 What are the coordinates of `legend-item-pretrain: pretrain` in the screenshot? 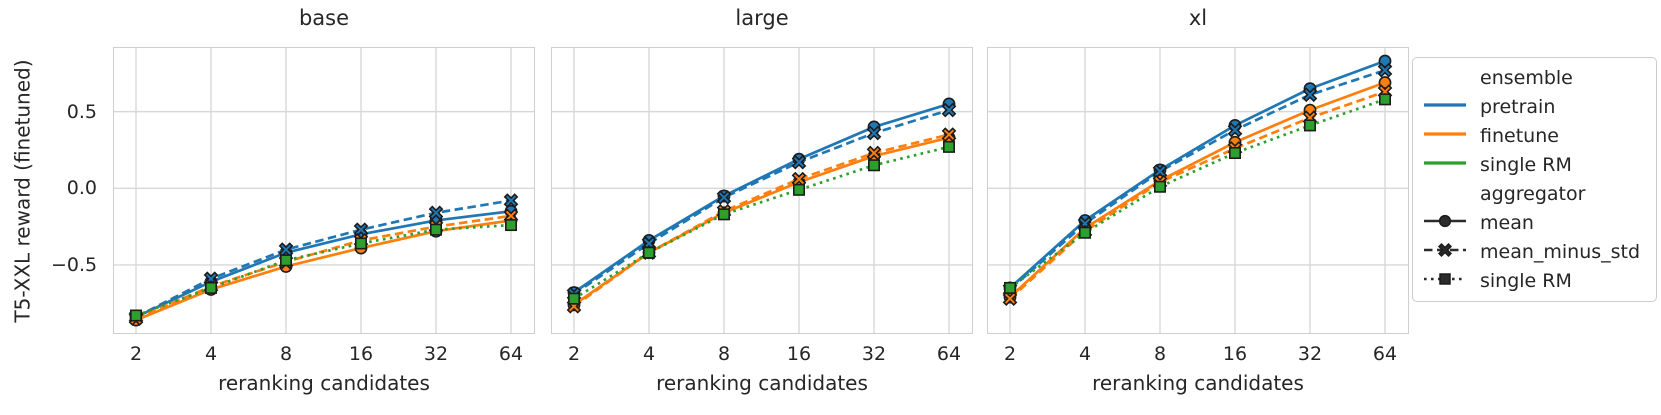 It's located at (1535, 106).